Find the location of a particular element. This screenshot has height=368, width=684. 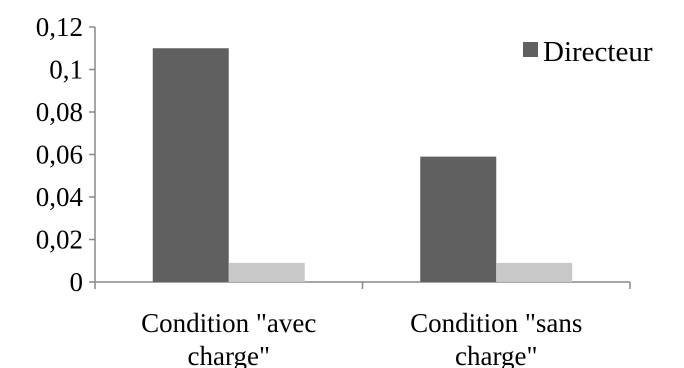

y-tick-label: 0,06 is located at coordinates (59, 155).